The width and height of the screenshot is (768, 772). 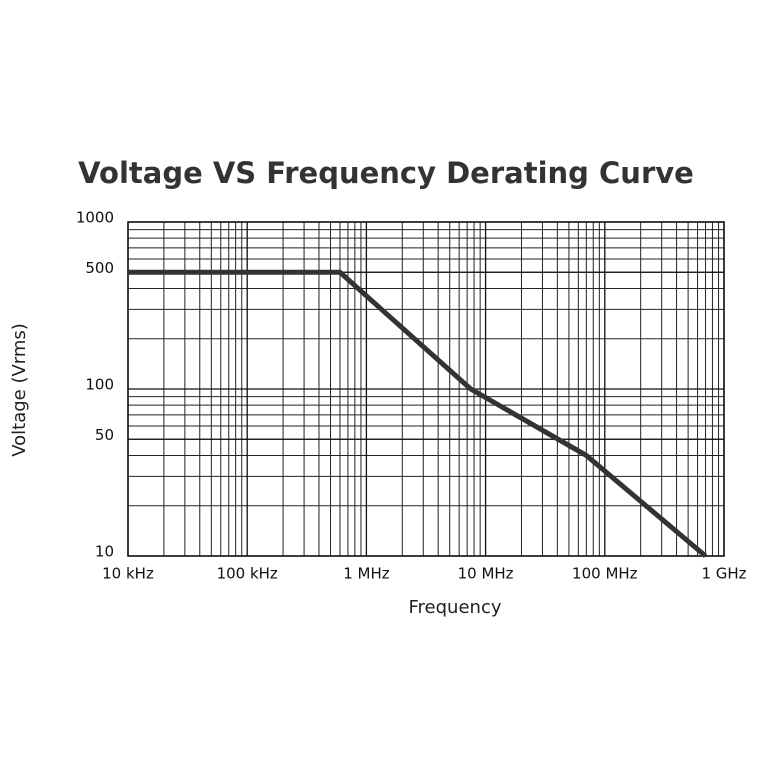 What do you see at coordinates (99, 385) in the screenshot?
I see `y-tick-label: 100` at bounding box center [99, 385].